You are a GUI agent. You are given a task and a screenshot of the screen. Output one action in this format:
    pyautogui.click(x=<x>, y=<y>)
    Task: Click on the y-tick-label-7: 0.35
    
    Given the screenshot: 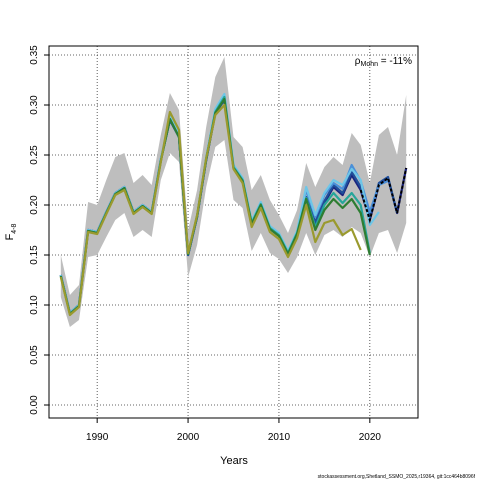 What is the action you would take?
    pyautogui.click(x=34, y=55)
    